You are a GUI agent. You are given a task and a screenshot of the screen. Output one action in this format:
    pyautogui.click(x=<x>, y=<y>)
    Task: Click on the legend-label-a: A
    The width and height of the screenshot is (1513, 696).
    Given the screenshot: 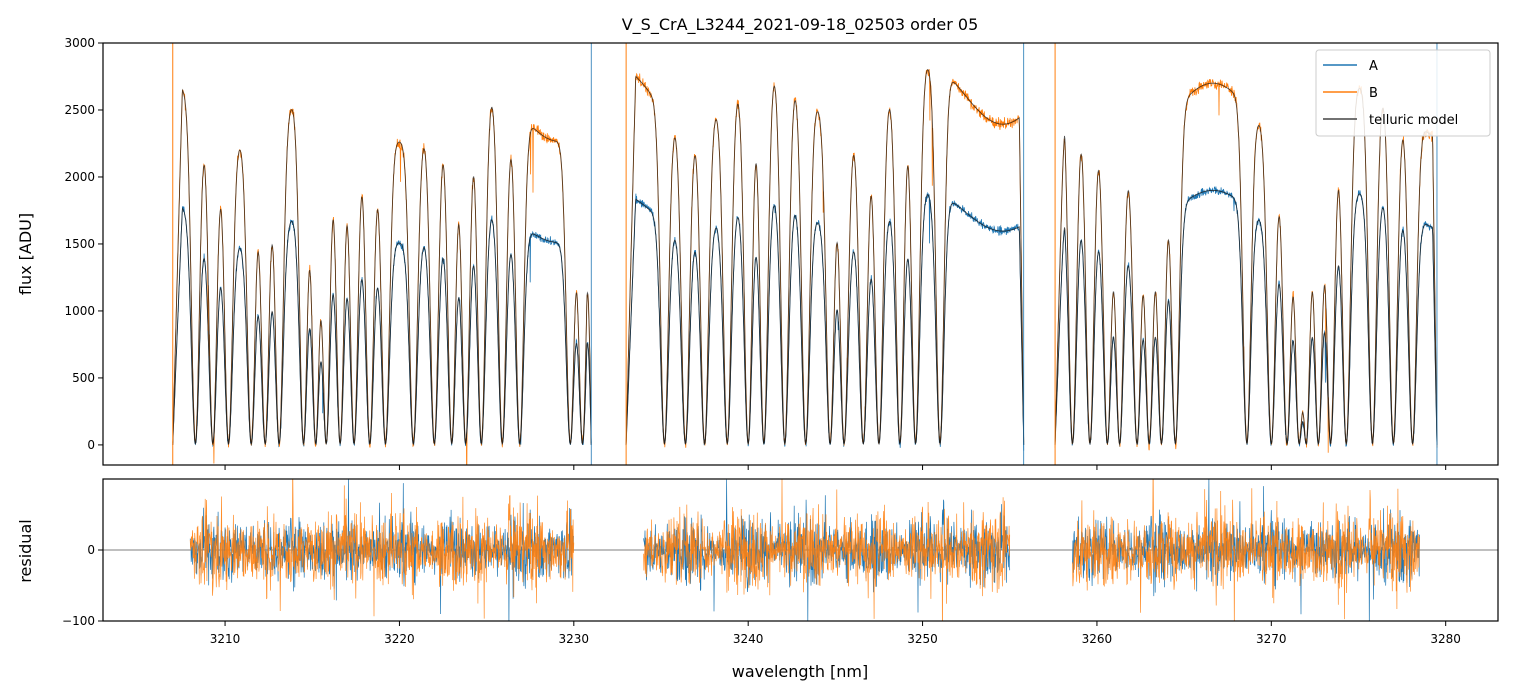 What is the action you would take?
    pyautogui.click(x=1373, y=66)
    